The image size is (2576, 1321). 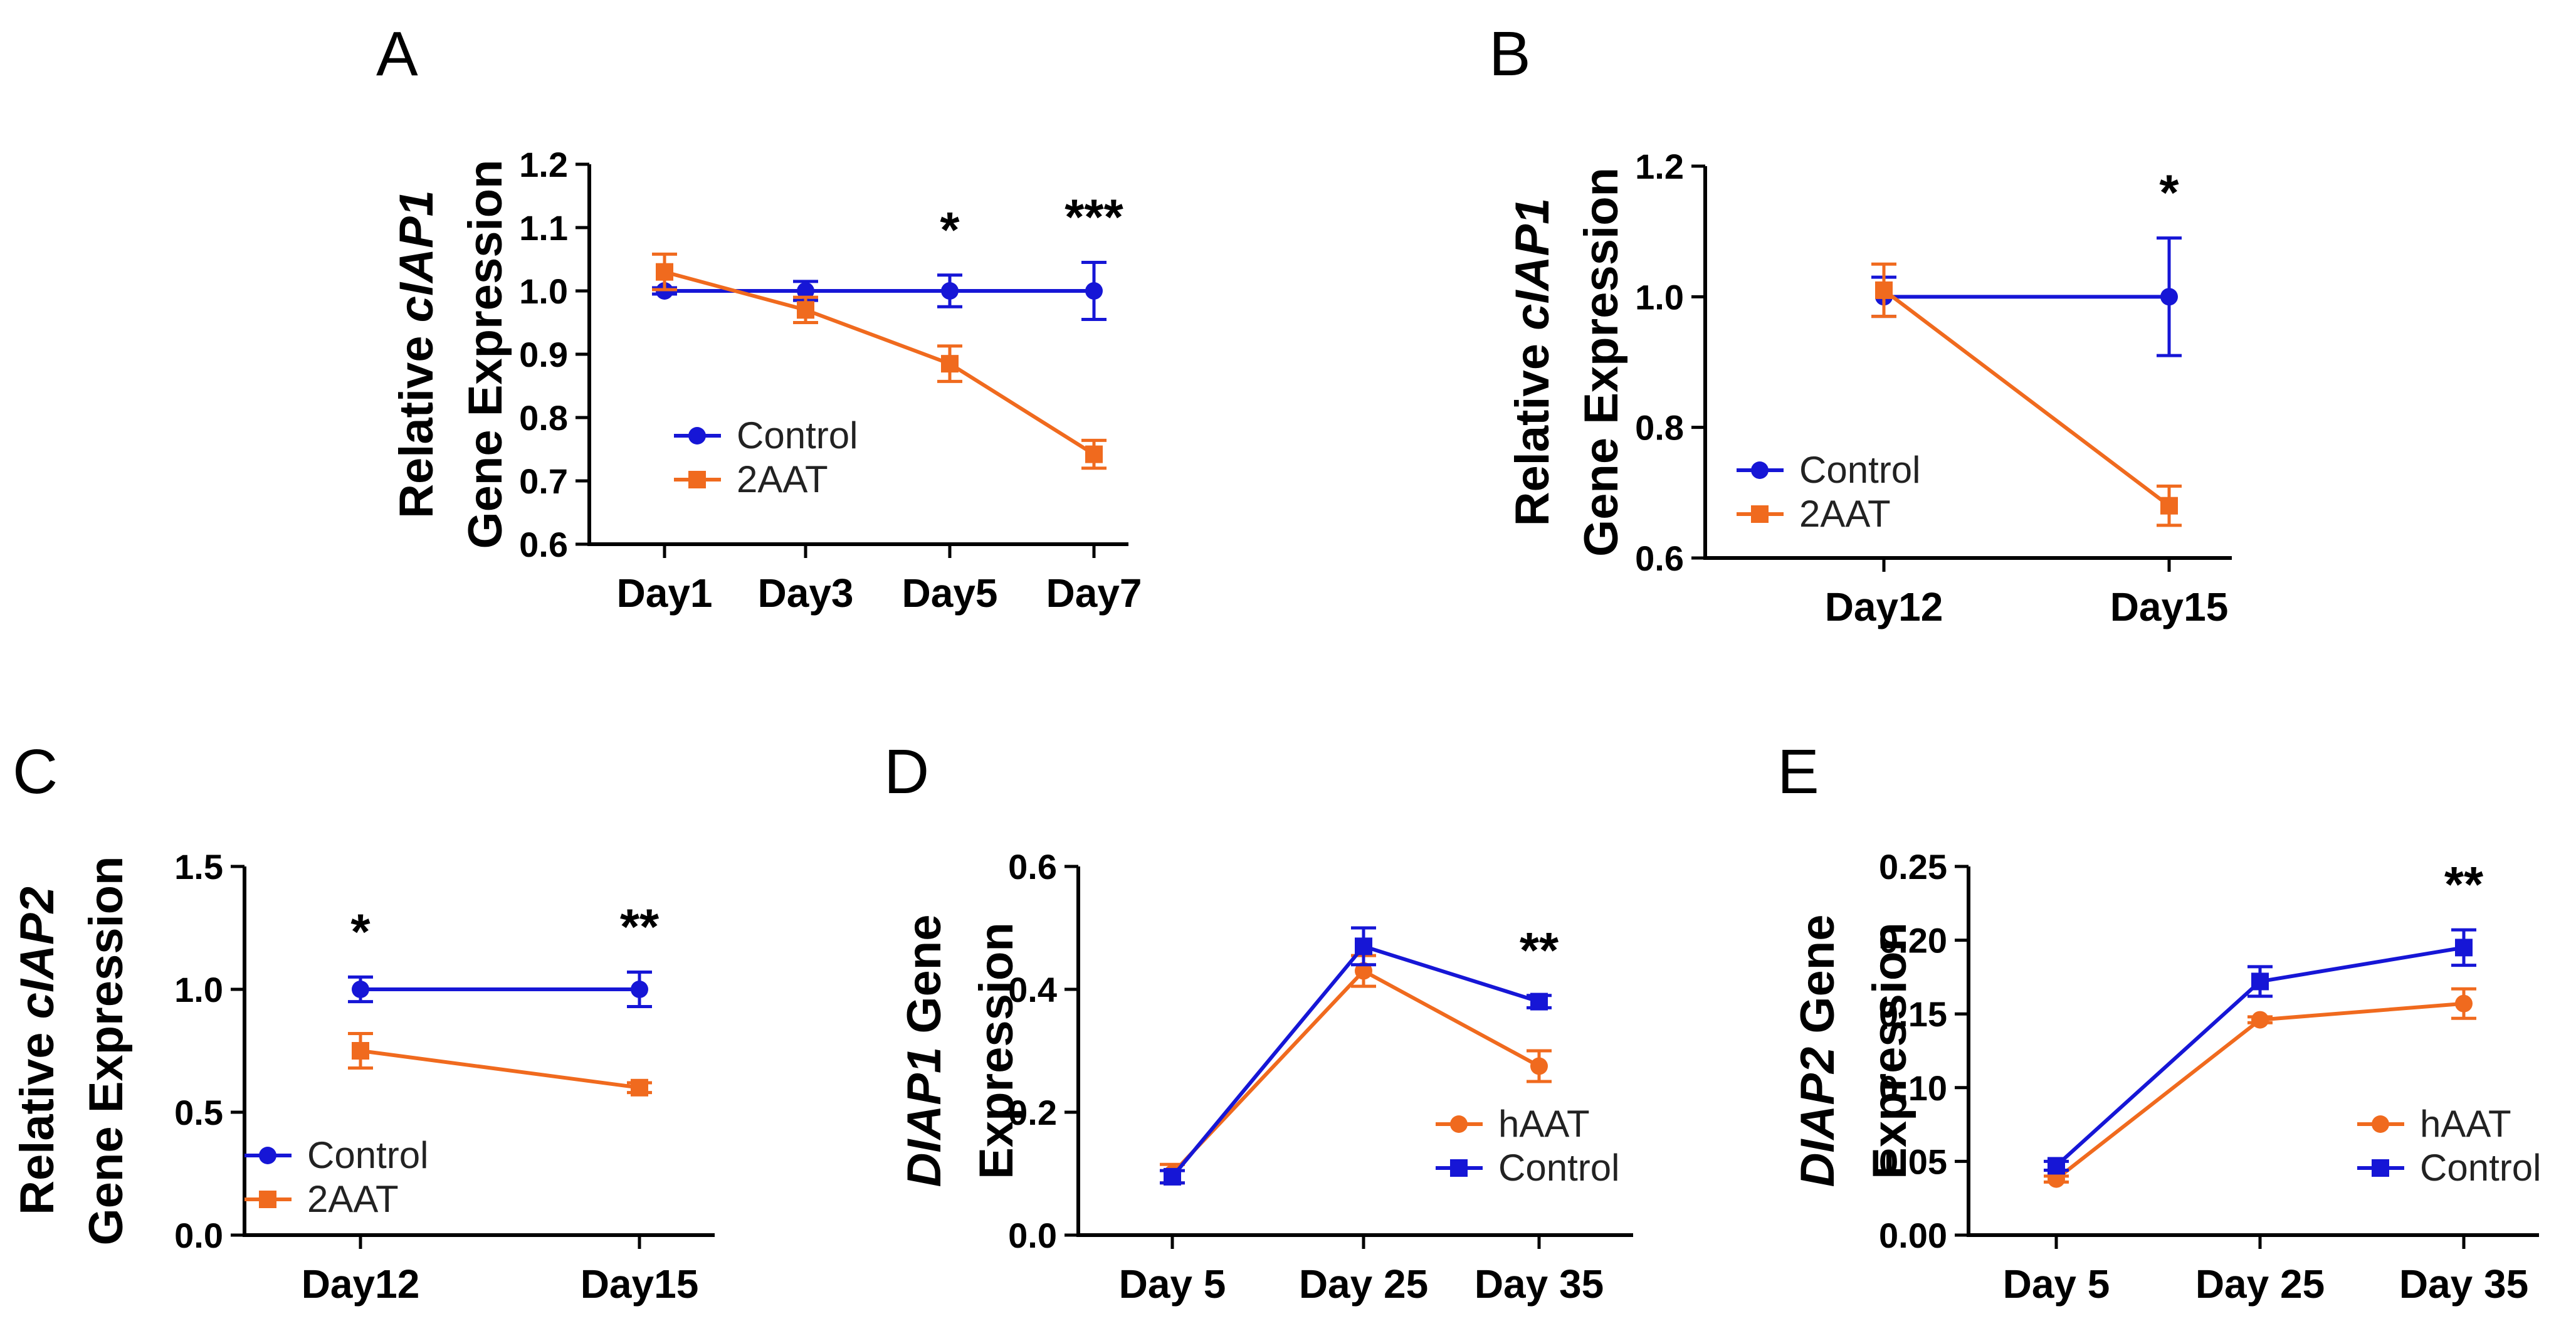 I want to click on x-tick-label: Day 25, so click(x=1363, y=1284).